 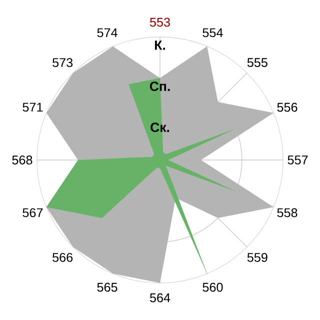 I want to click on y-tick-label: Сп., so click(x=160, y=87).